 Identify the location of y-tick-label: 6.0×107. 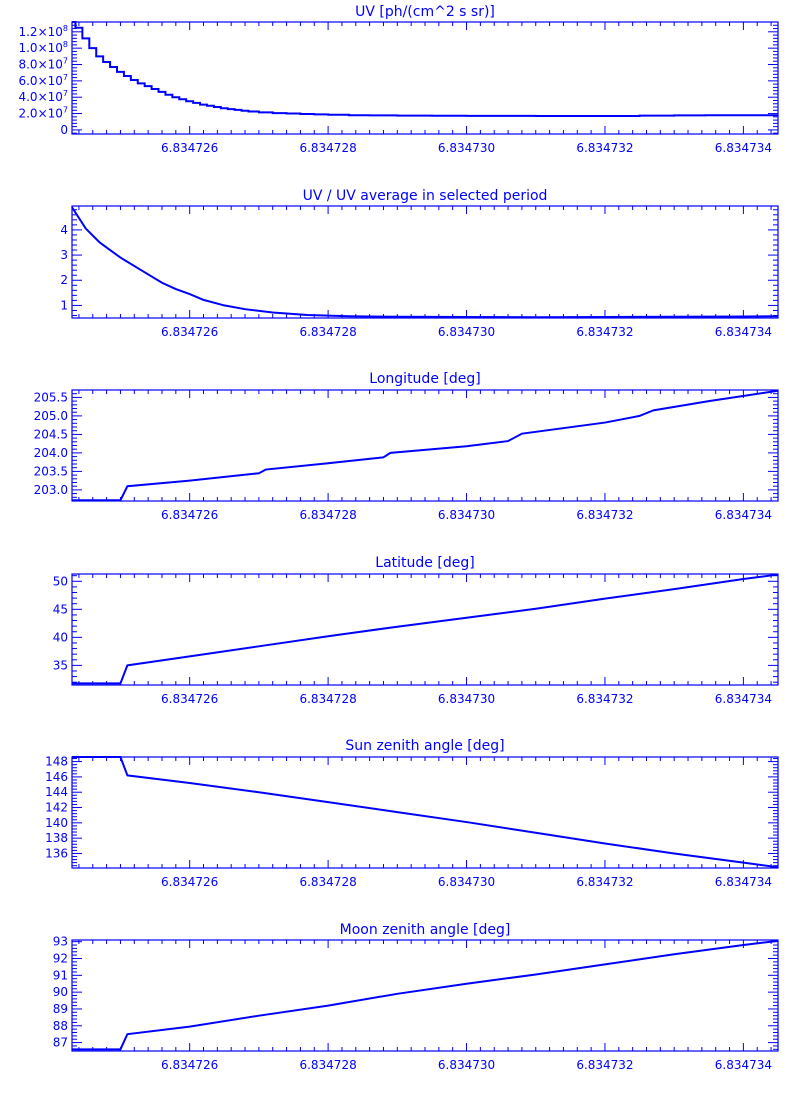
(43, 80).